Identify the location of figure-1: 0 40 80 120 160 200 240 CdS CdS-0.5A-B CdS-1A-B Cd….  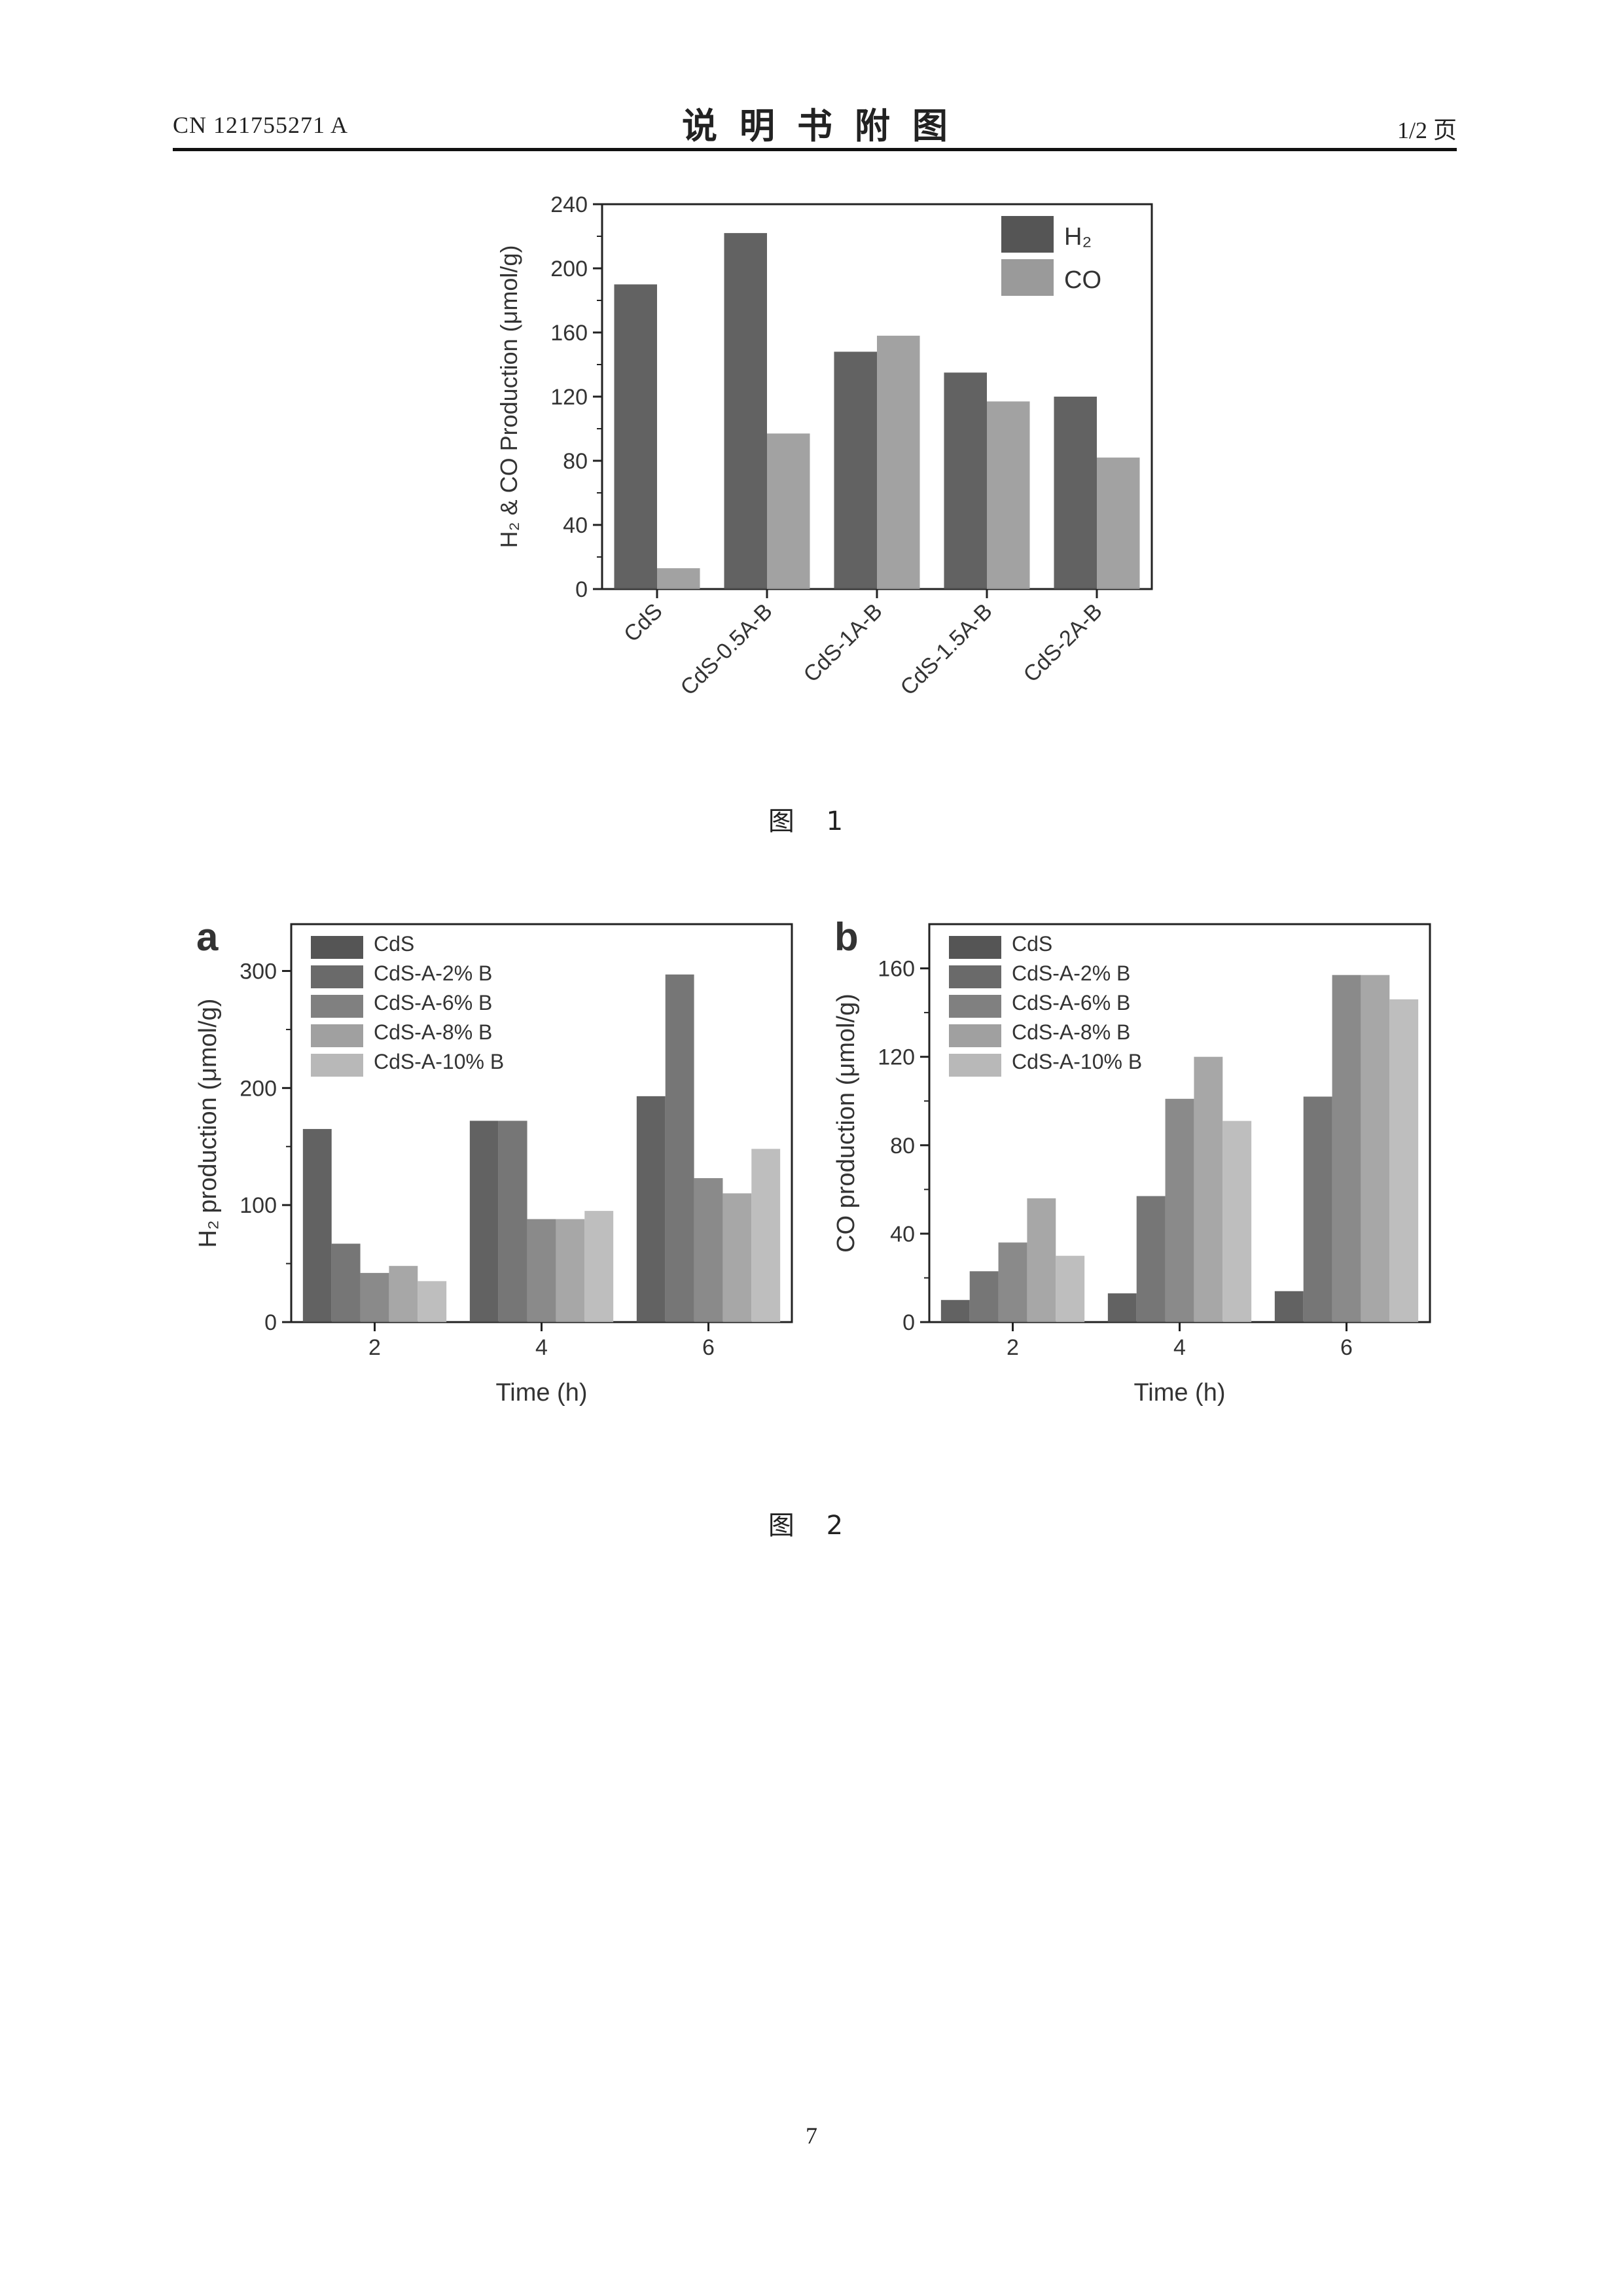
(825, 465).